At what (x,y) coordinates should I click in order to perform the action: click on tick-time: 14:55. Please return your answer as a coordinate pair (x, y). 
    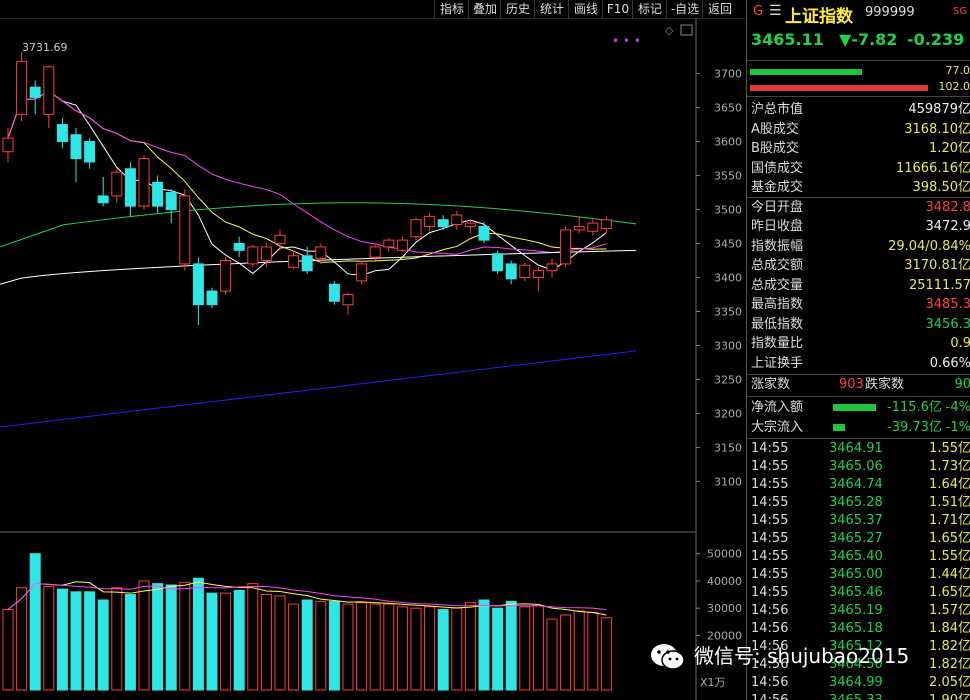
    Looking at the image, I should click on (770, 448).